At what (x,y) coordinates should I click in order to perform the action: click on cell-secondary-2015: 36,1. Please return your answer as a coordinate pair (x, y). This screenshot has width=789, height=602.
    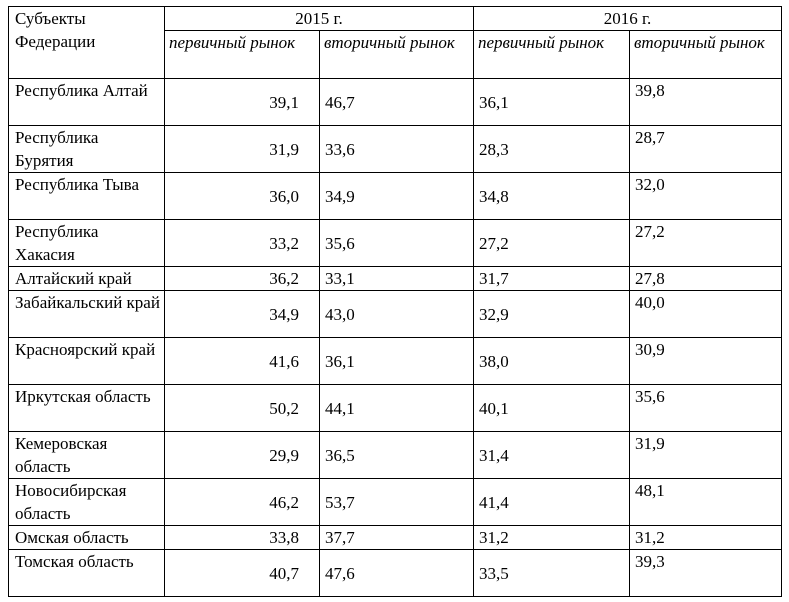
    Looking at the image, I should click on (396, 361).